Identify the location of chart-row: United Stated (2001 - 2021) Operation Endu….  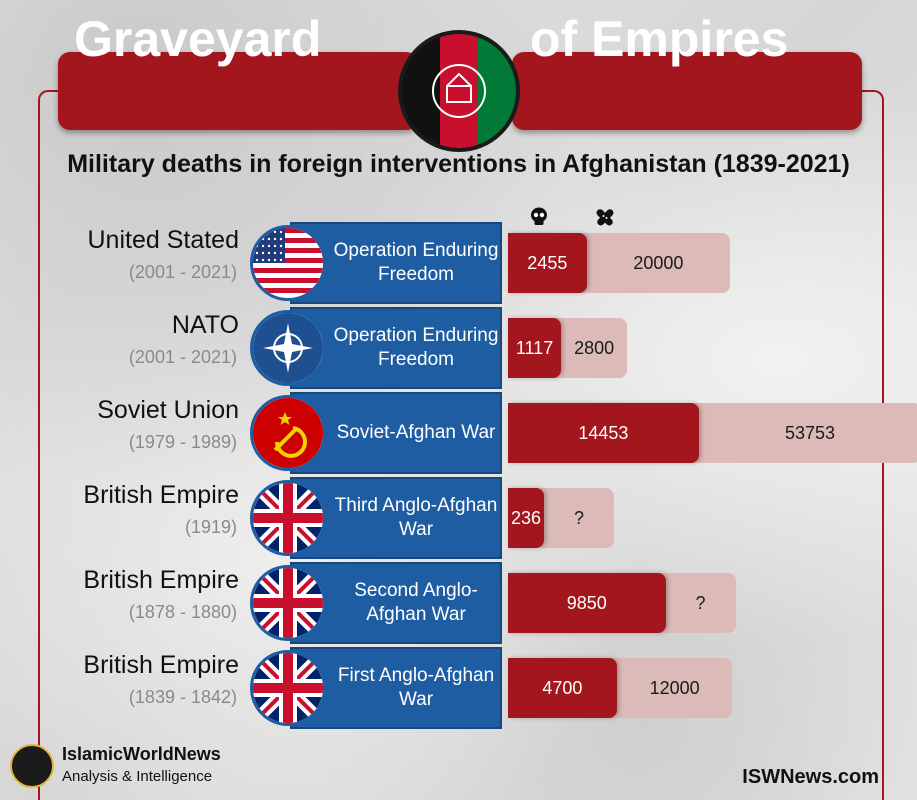
(458, 265).